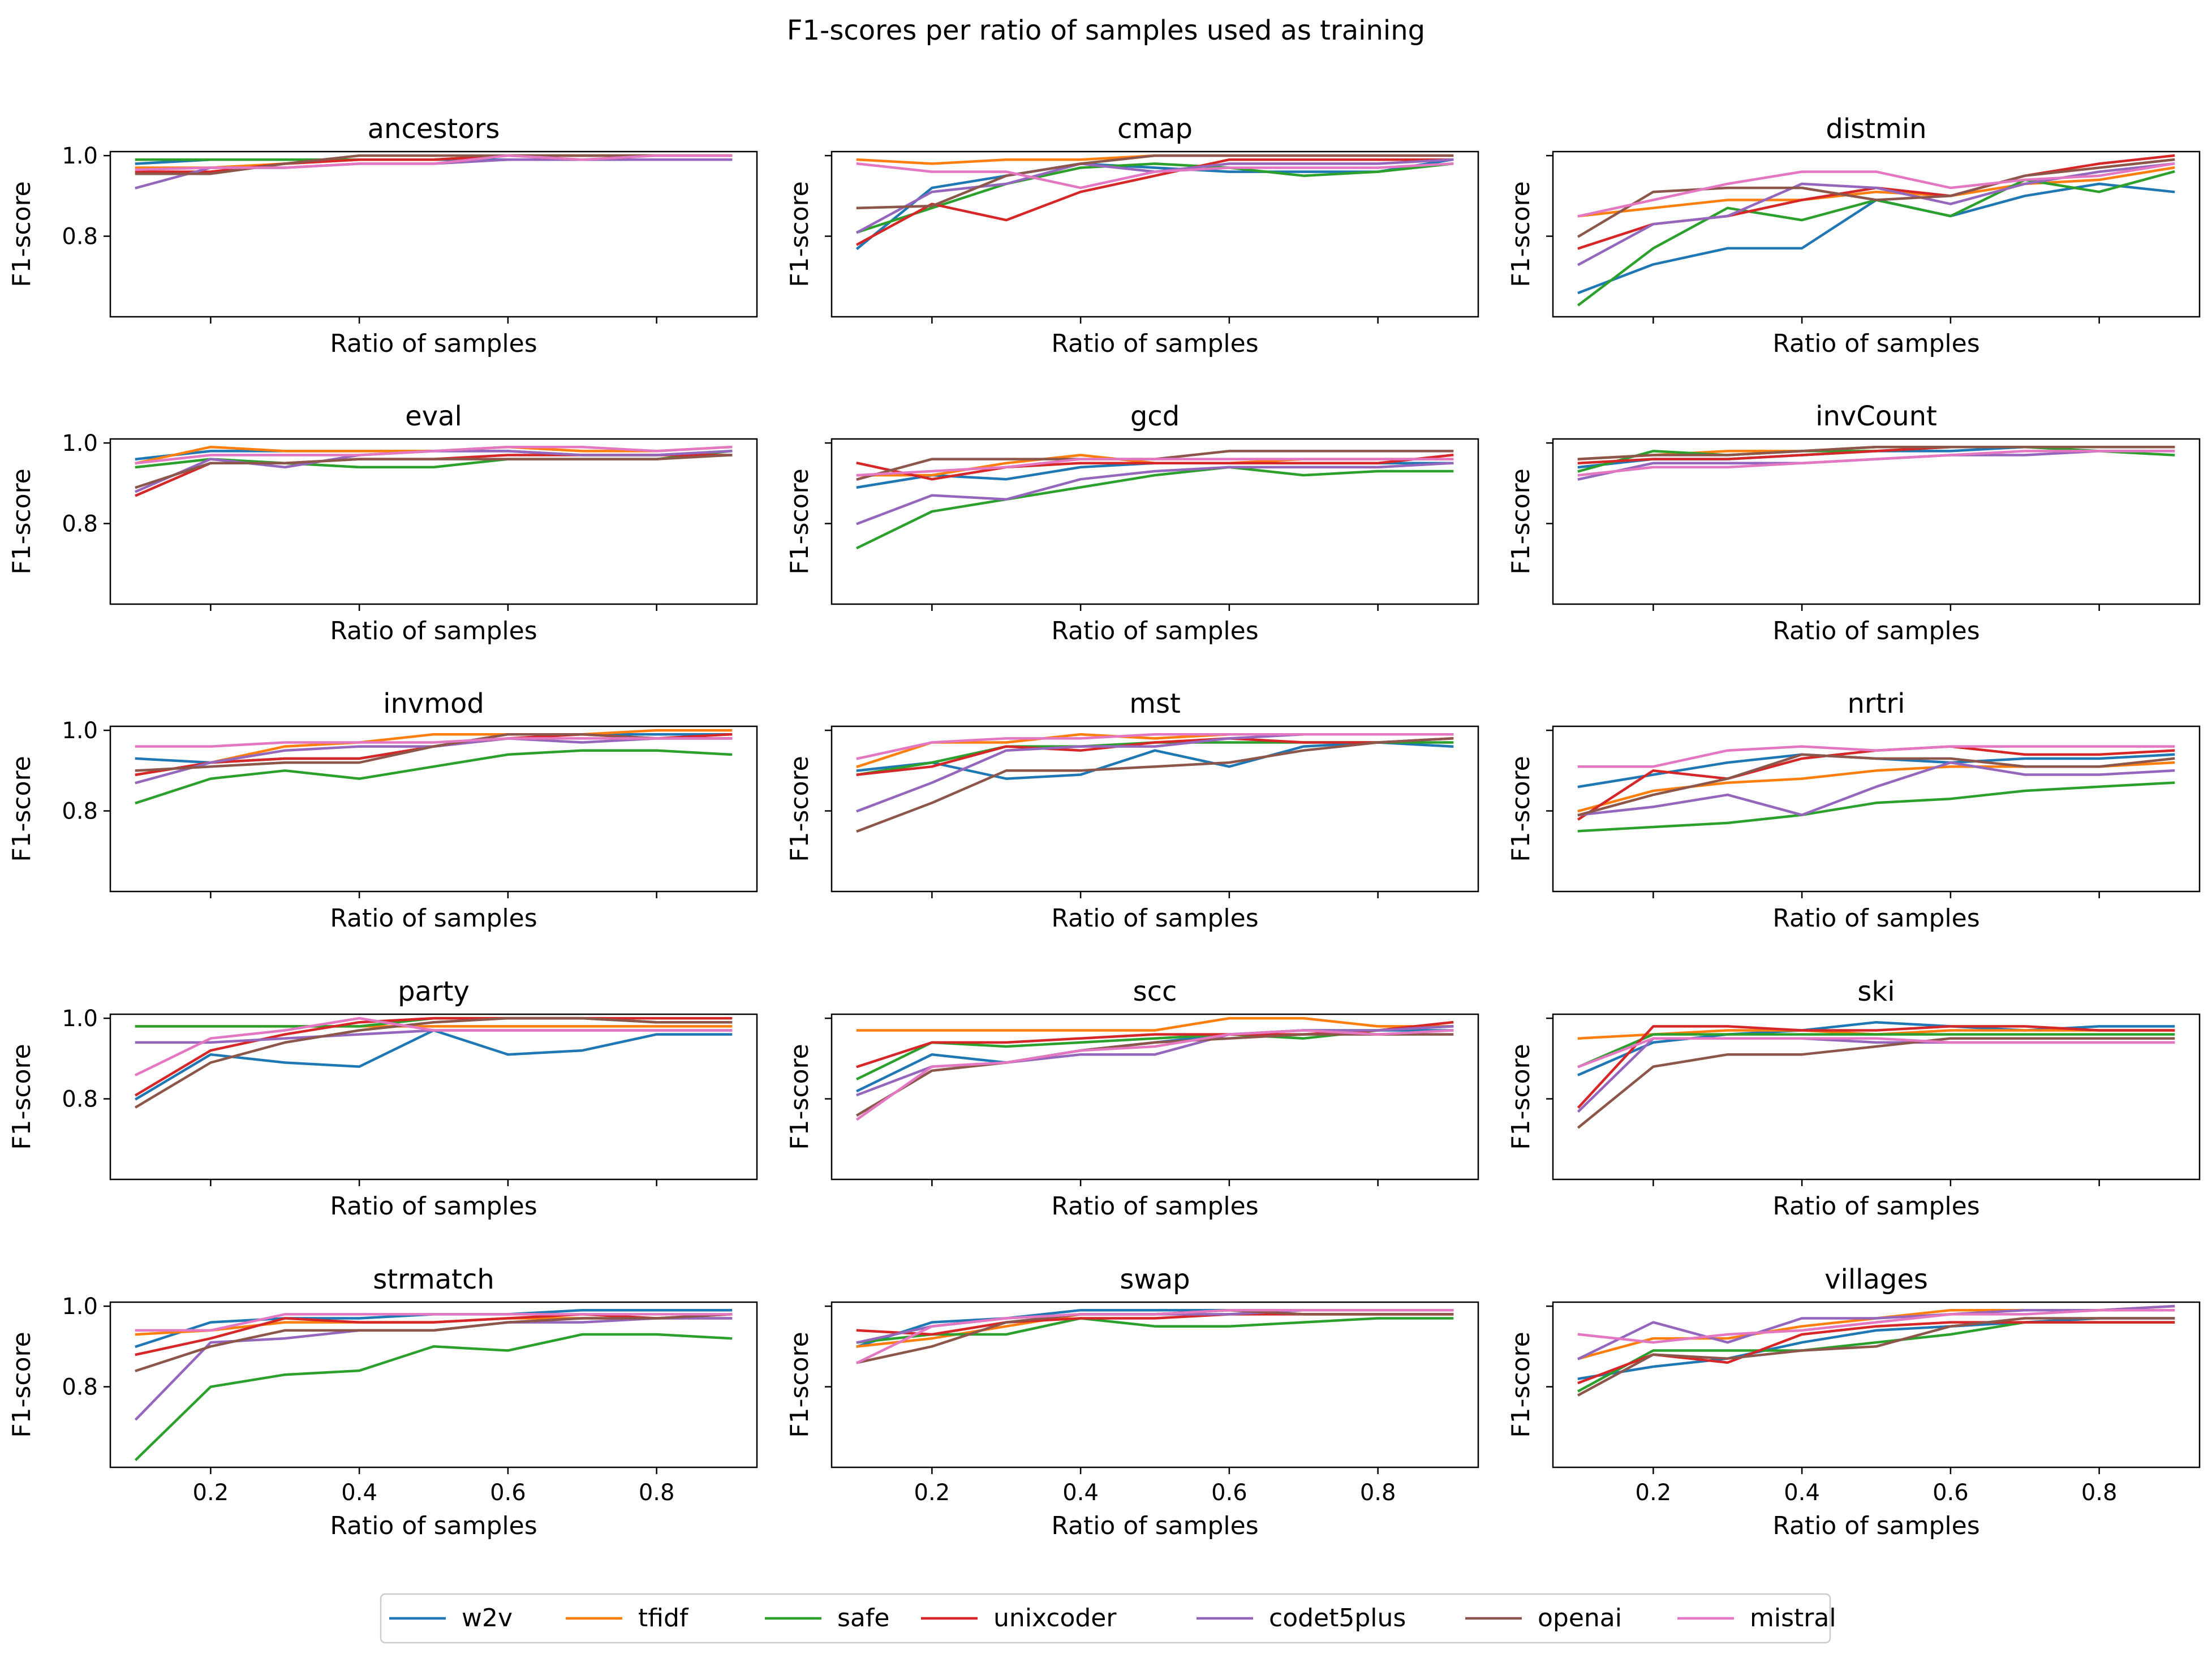  Describe the element at coordinates (1155, 704) in the screenshot. I see `panel-title: mst` at that location.